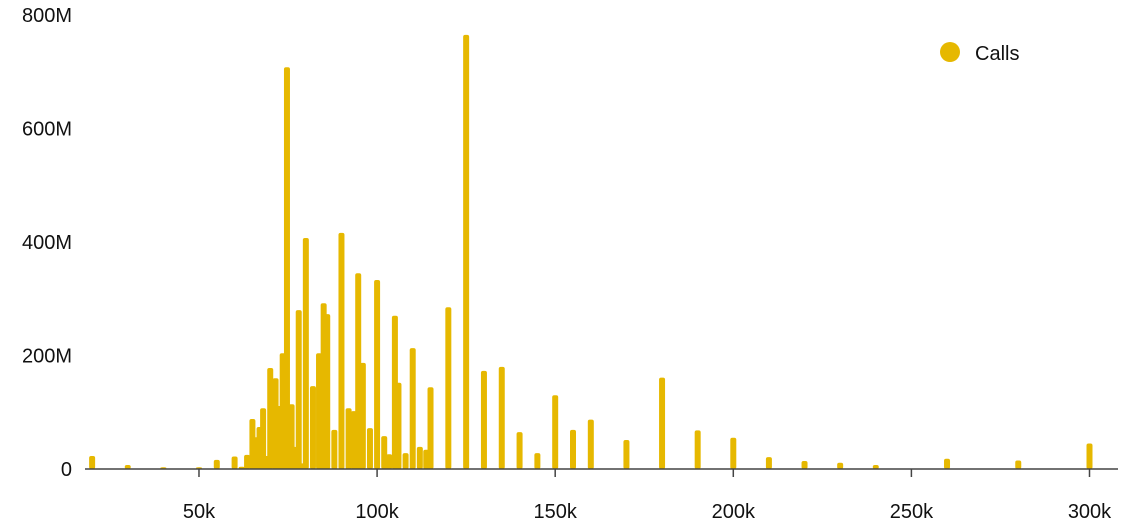 The height and width of the screenshot is (532, 1132). Describe the element at coordinates (997, 54) in the screenshot. I see `legend-label-calls: Calls` at that location.